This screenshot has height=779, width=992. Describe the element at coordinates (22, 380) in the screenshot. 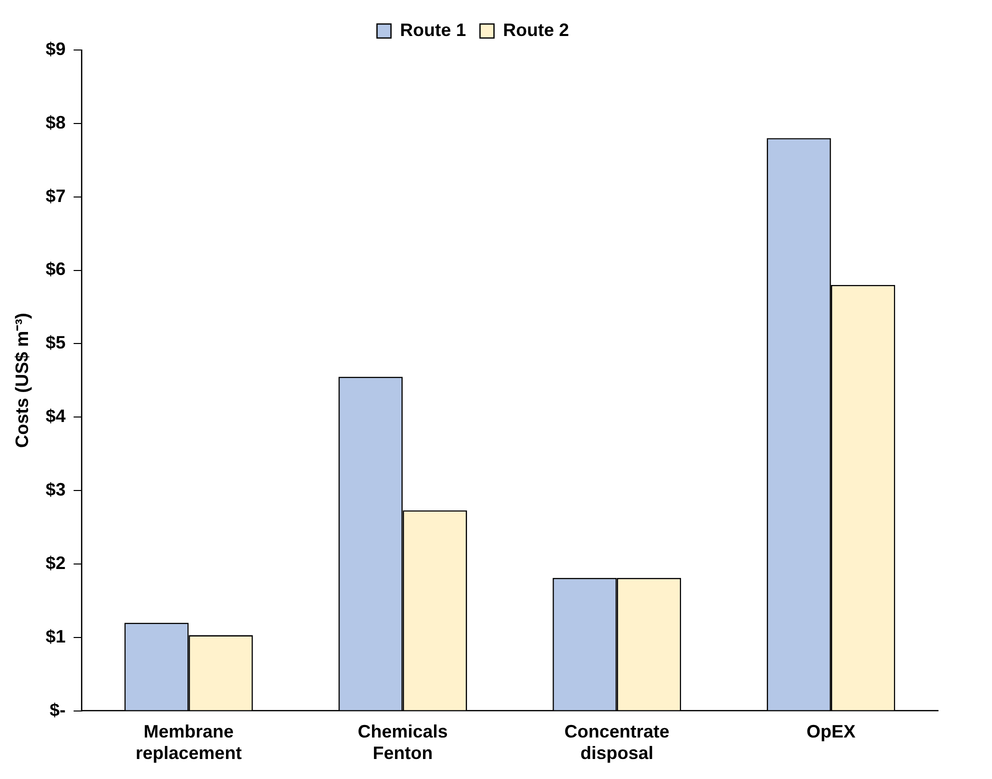

I see `y-axis-title: Costs (US$ m⁻³)` at that location.